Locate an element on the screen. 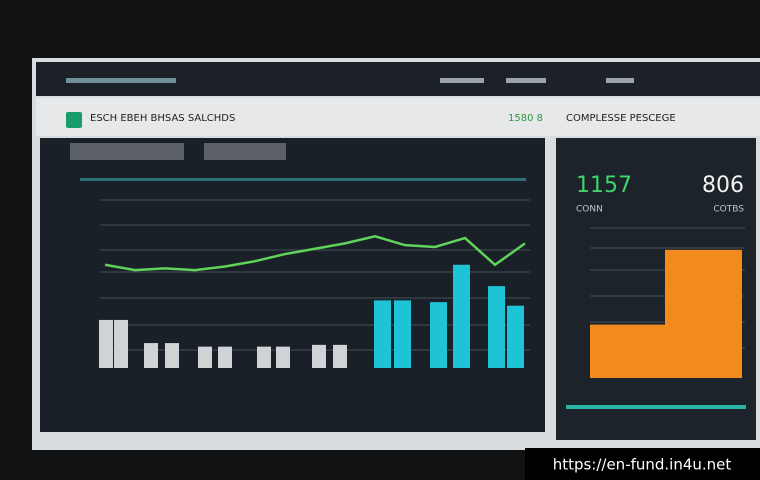  header-strip is located at coordinates (398, 117).